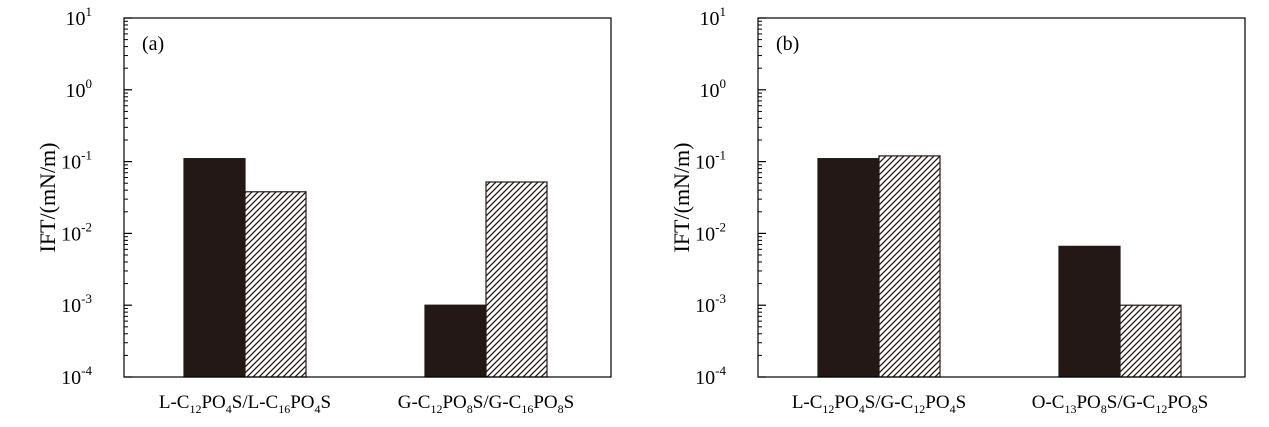 The width and height of the screenshot is (1269, 427). What do you see at coordinates (486, 404) in the screenshot?
I see `category-label-2: G-C12PO8S/G-C16PO8S` at bounding box center [486, 404].